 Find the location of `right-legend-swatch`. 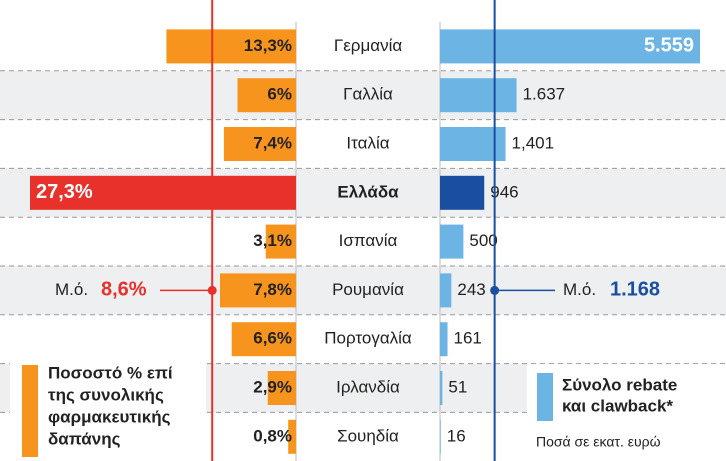

right-legend-swatch is located at coordinates (545, 397).